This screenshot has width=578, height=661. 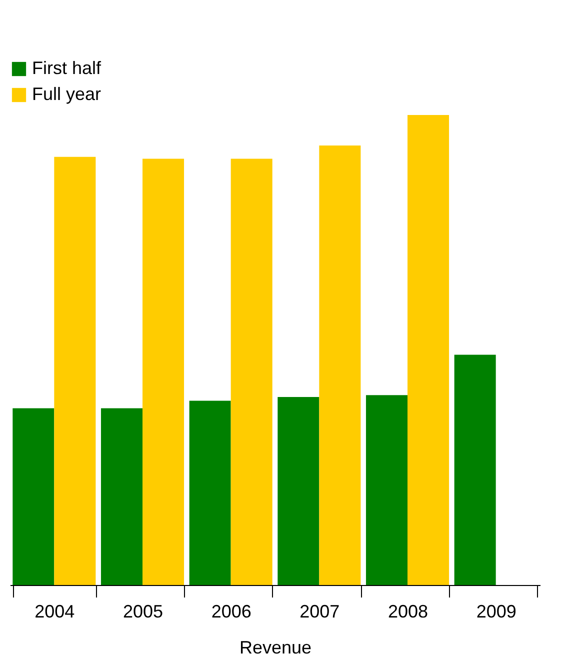 What do you see at coordinates (496, 612) in the screenshot?
I see `x-tick-label: 2009` at bounding box center [496, 612].